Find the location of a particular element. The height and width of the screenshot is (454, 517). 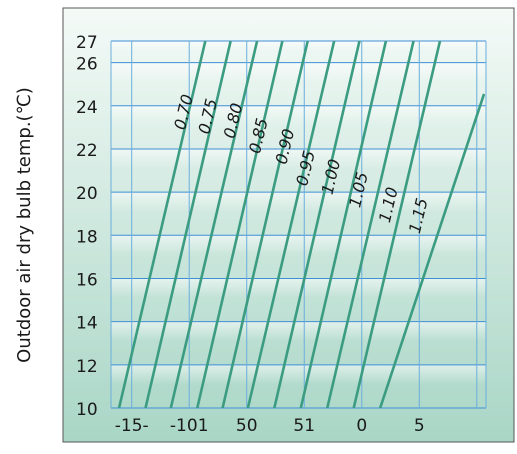

y-tick-label: 14 is located at coordinates (87, 324).